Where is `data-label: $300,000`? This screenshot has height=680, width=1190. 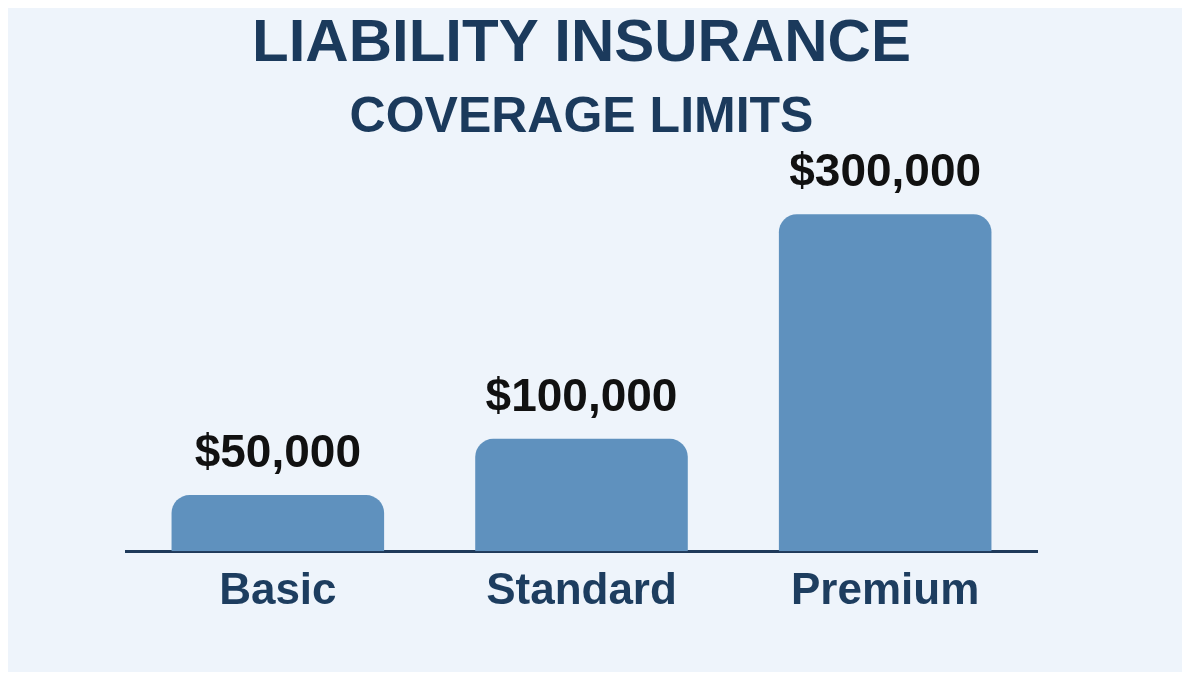
data-label: $300,000 is located at coordinates (885, 169).